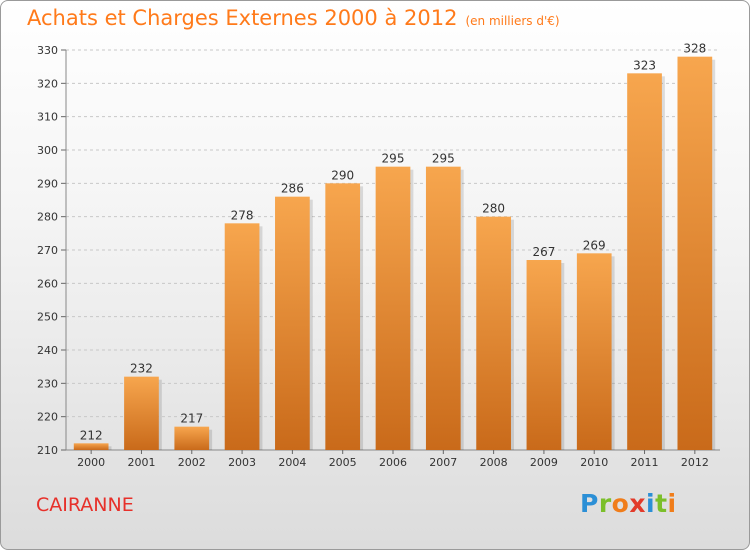 The width and height of the screenshot is (750, 550). I want to click on value-label-2003: 278, so click(242, 215).